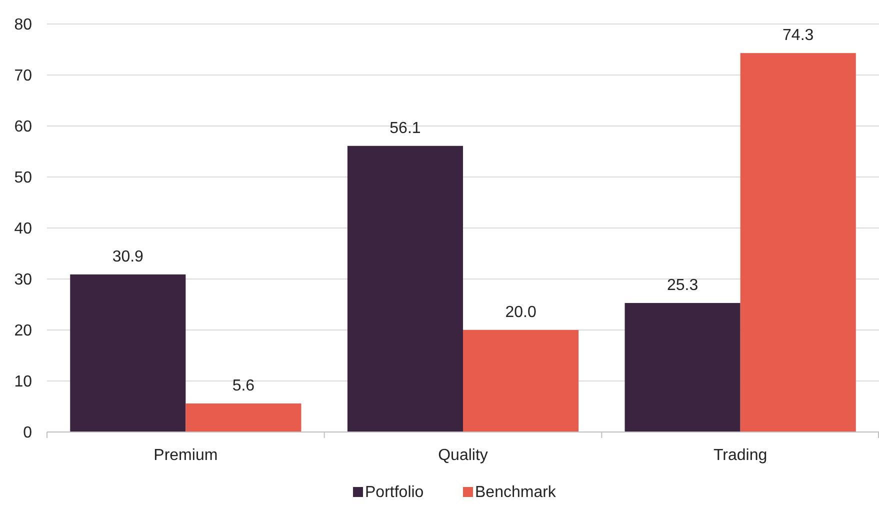 This screenshot has width=879, height=507. Describe the element at coordinates (741, 455) in the screenshot. I see `x-tick-label: Trading` at that location.